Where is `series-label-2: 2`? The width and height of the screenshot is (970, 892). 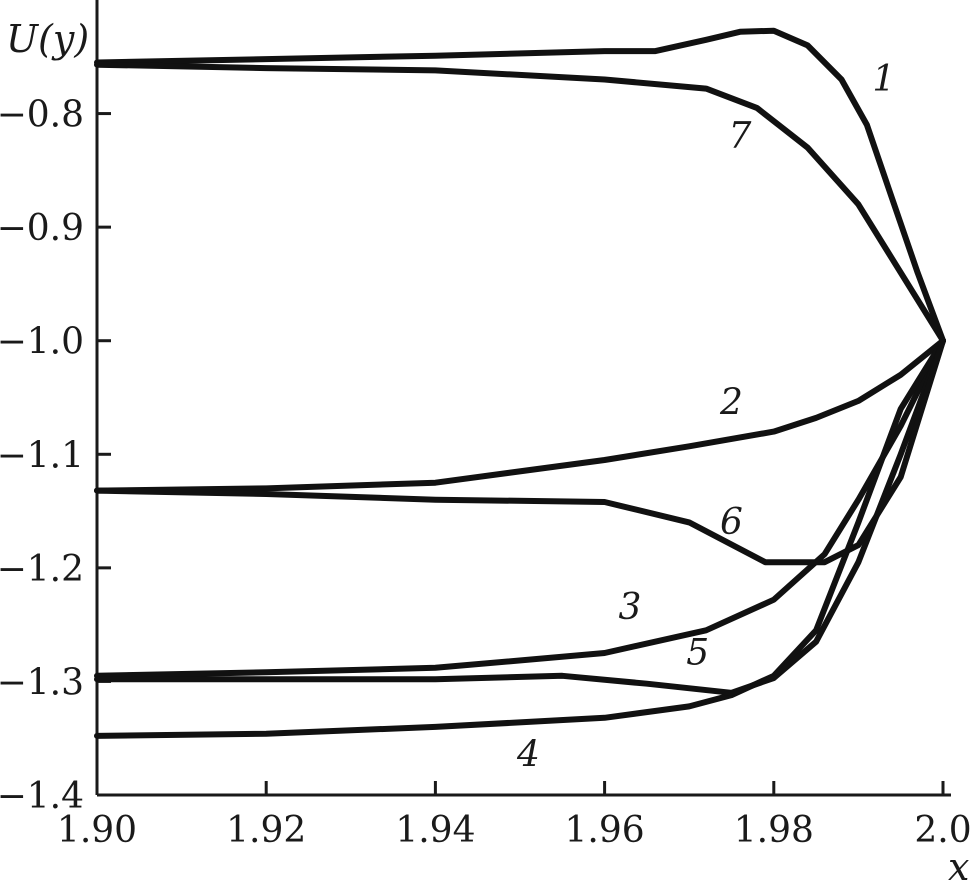 series-label-2: 2 is located at coordinates (731, 403).